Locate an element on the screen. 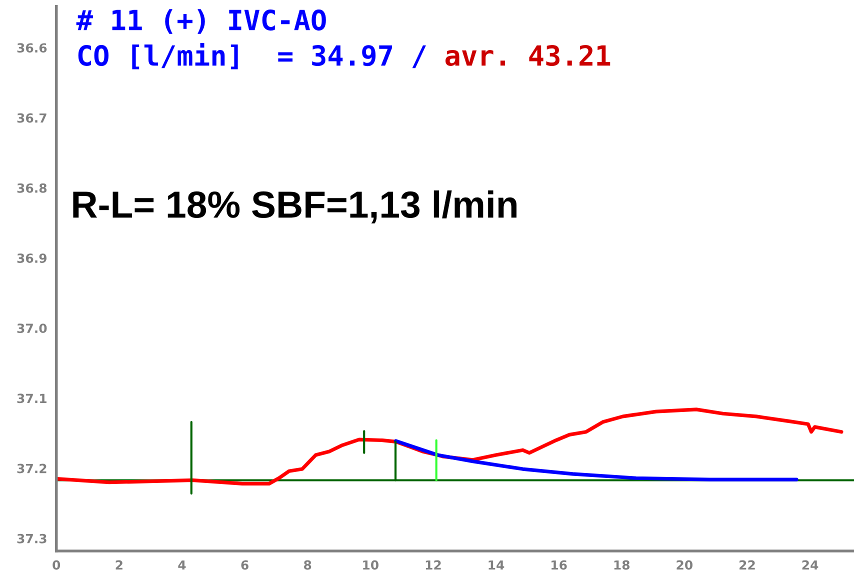 Image resolution: width=854 pixels, height=577 pixels. x-tick-label: 20 is located at coordinates (684, 565).